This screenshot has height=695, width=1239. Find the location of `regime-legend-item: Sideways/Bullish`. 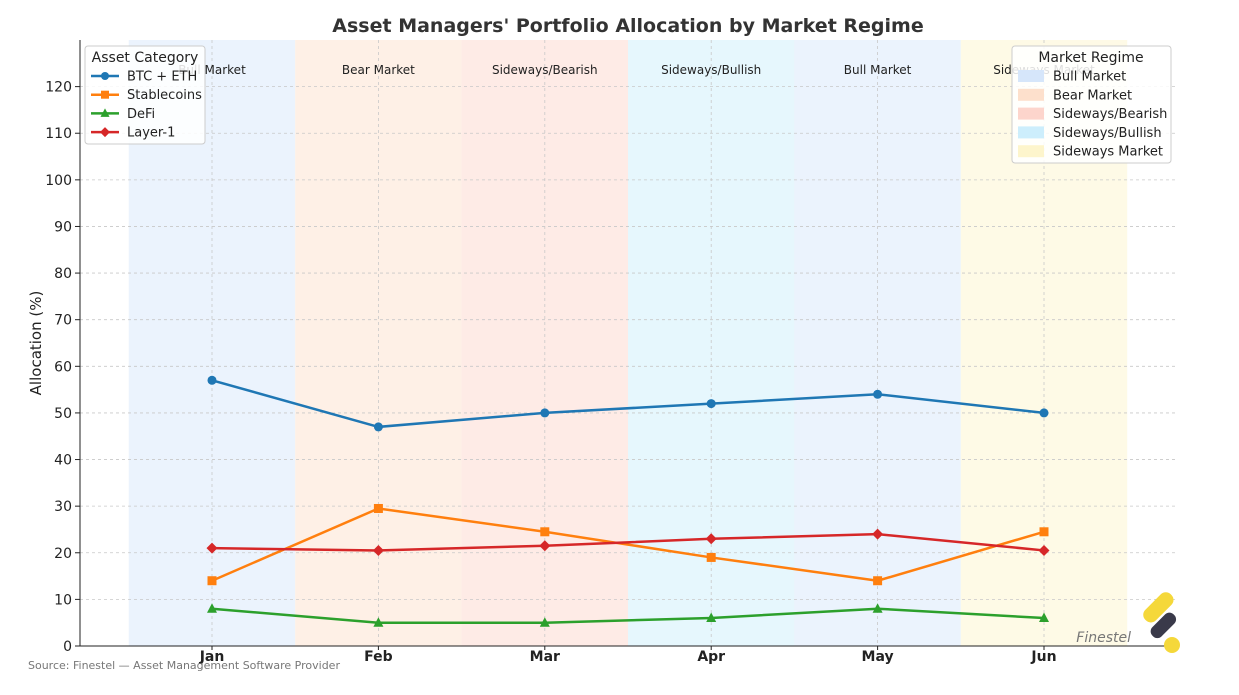

regime-legend-item: Sideways/Bullish is located at coordinates (1090, 133).